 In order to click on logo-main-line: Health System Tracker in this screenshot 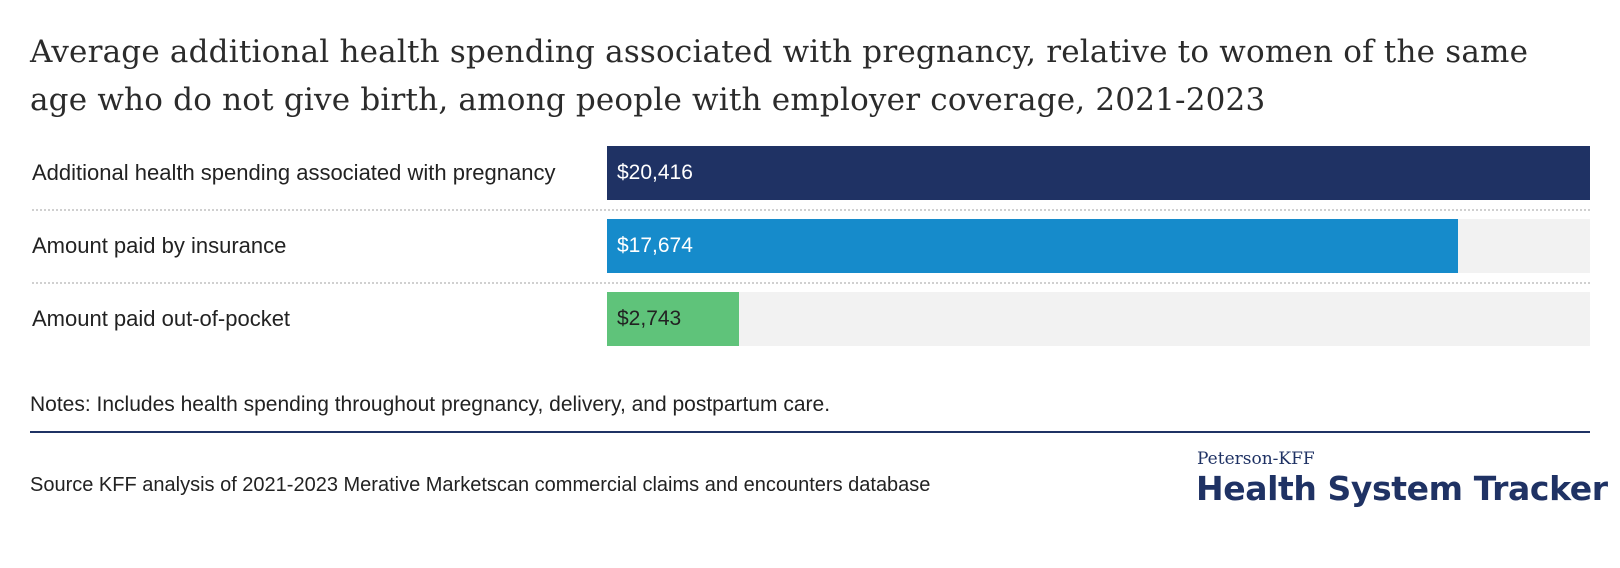, I will do `click(1402, 488)`.